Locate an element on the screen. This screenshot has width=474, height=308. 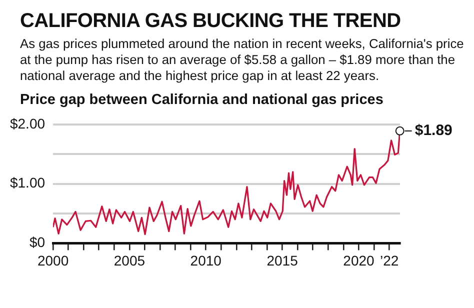
y-tick-label: $2.00 is located at coordinates (28, 123).